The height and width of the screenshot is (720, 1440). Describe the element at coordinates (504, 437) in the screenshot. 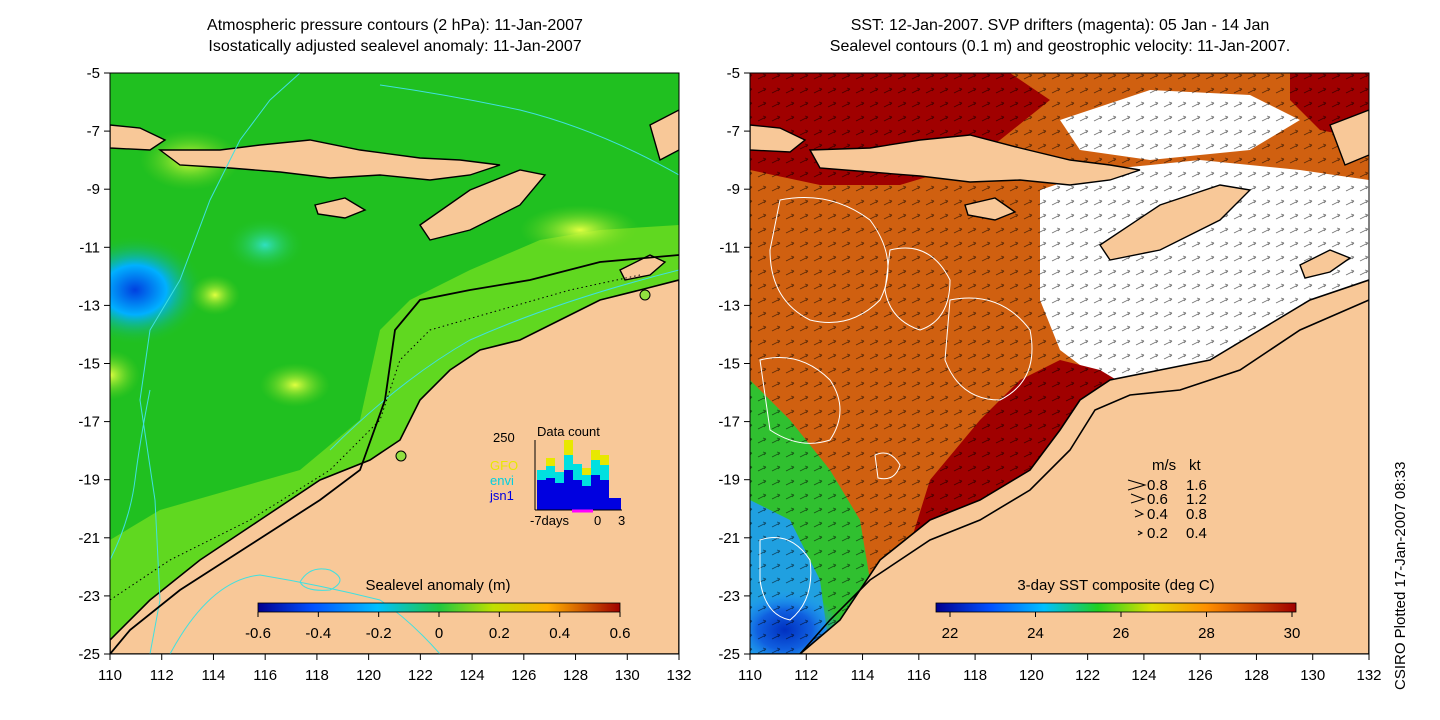

I see `inset-ymax: 250` at that location.